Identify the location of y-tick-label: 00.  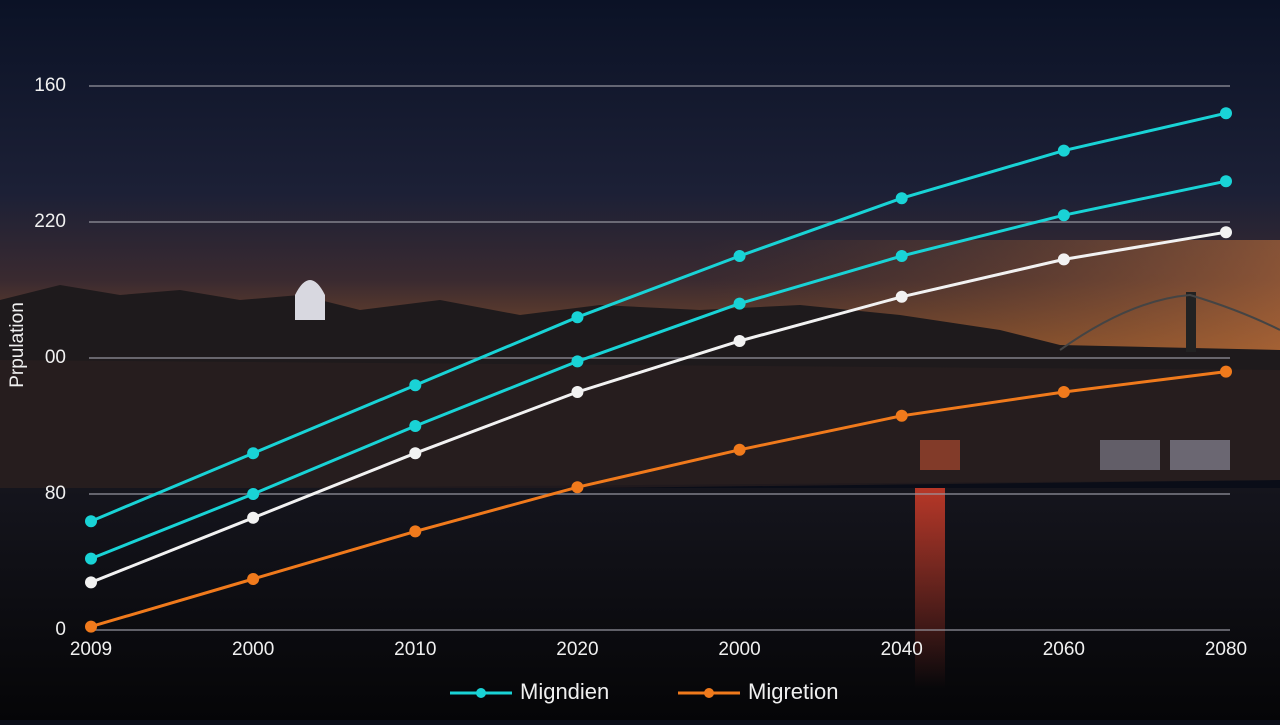
(55, 357).